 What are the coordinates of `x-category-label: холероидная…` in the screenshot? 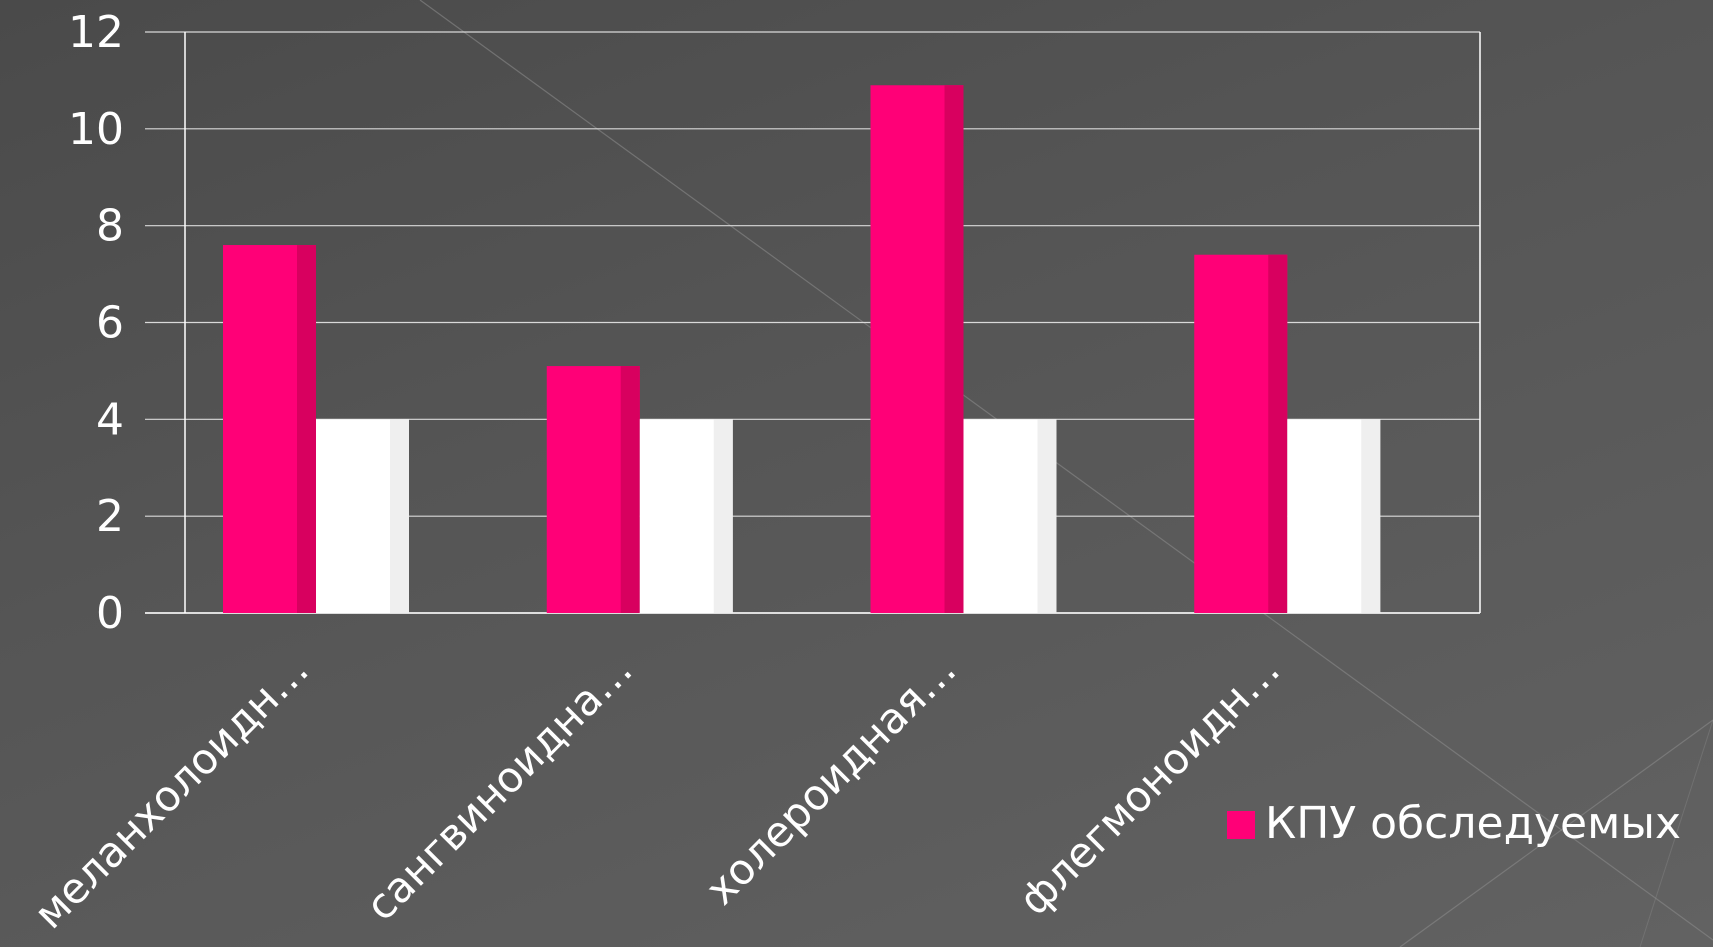 It's located at (831, 779).